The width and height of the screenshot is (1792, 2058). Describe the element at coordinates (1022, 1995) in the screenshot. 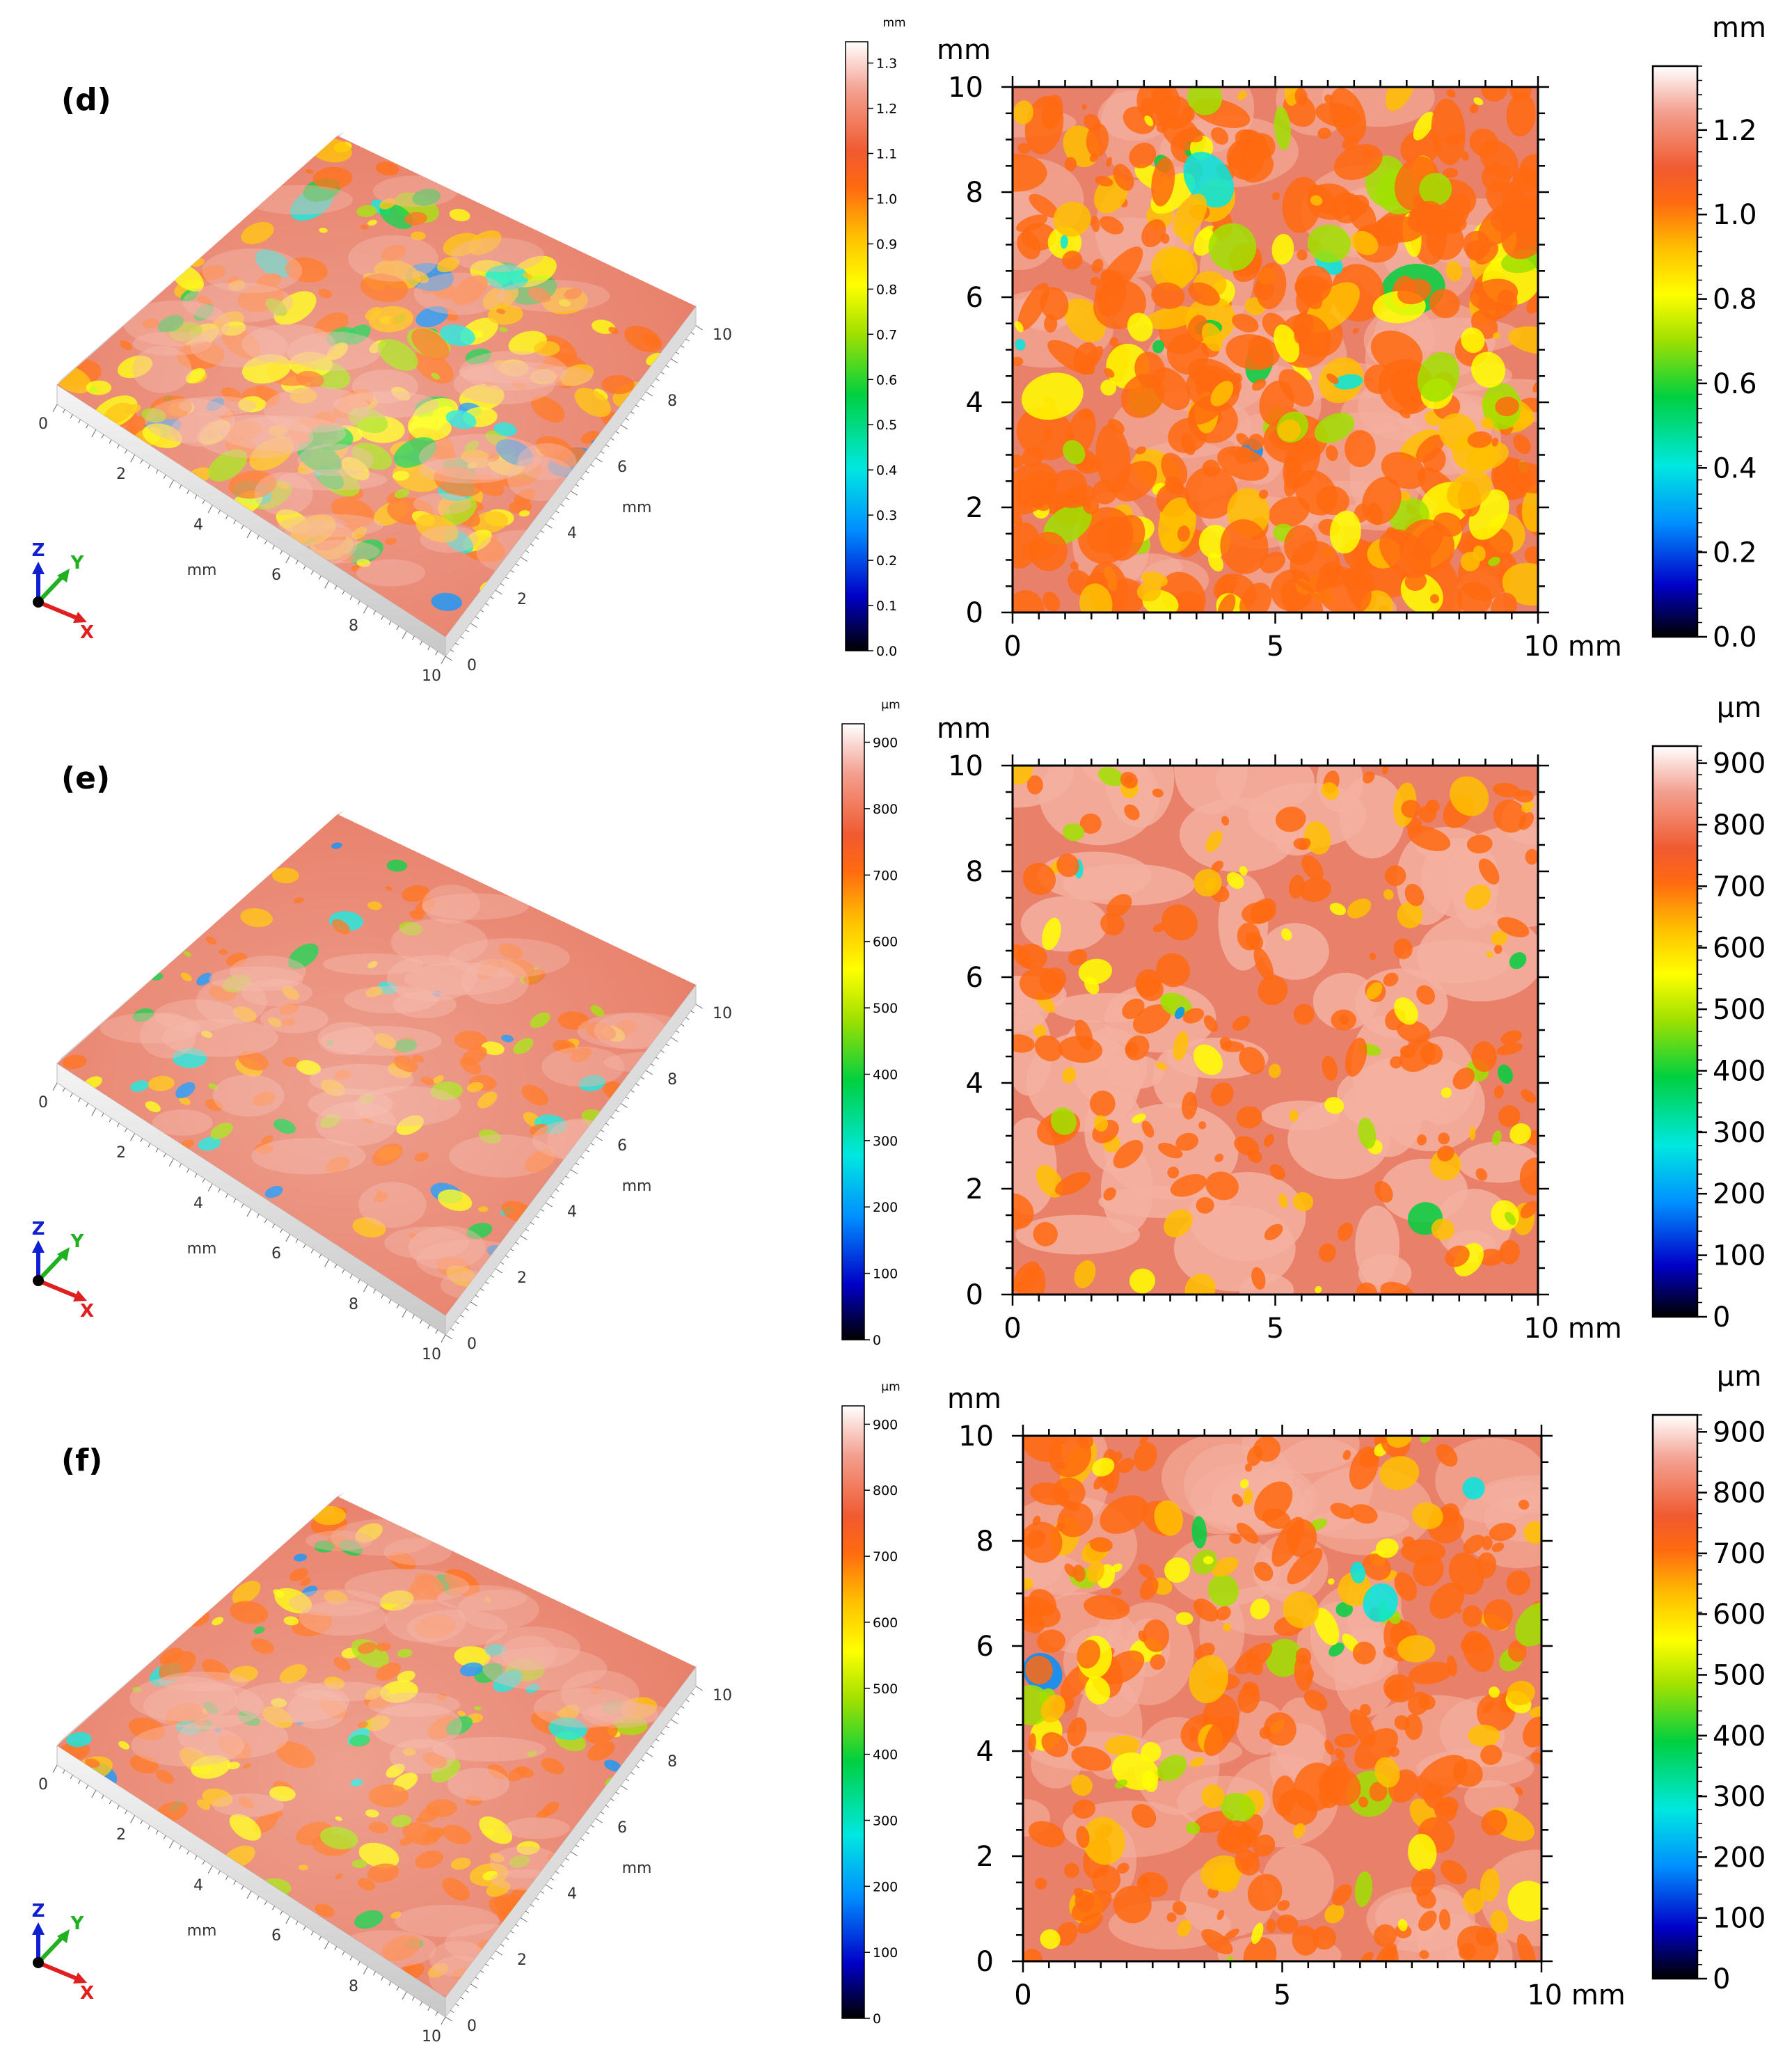

I see `map-x-tick-label: 0` at that location.